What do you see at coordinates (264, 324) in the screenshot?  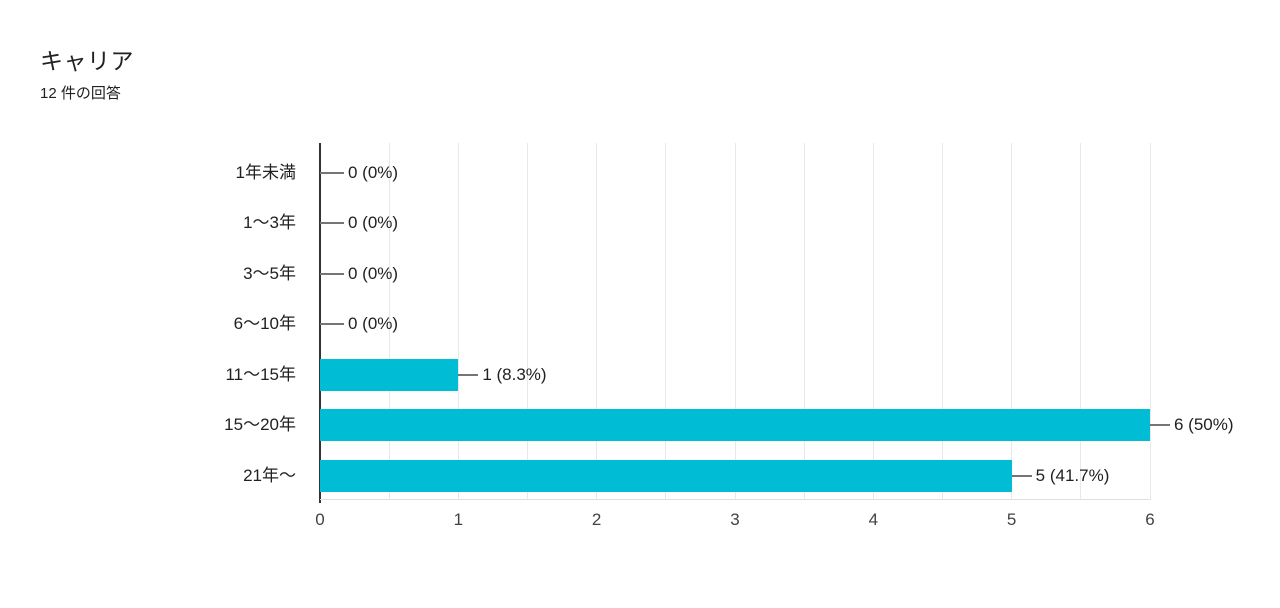 I see `category-label-6〜10年: 6〜10年` at bounding box center [264, 324].